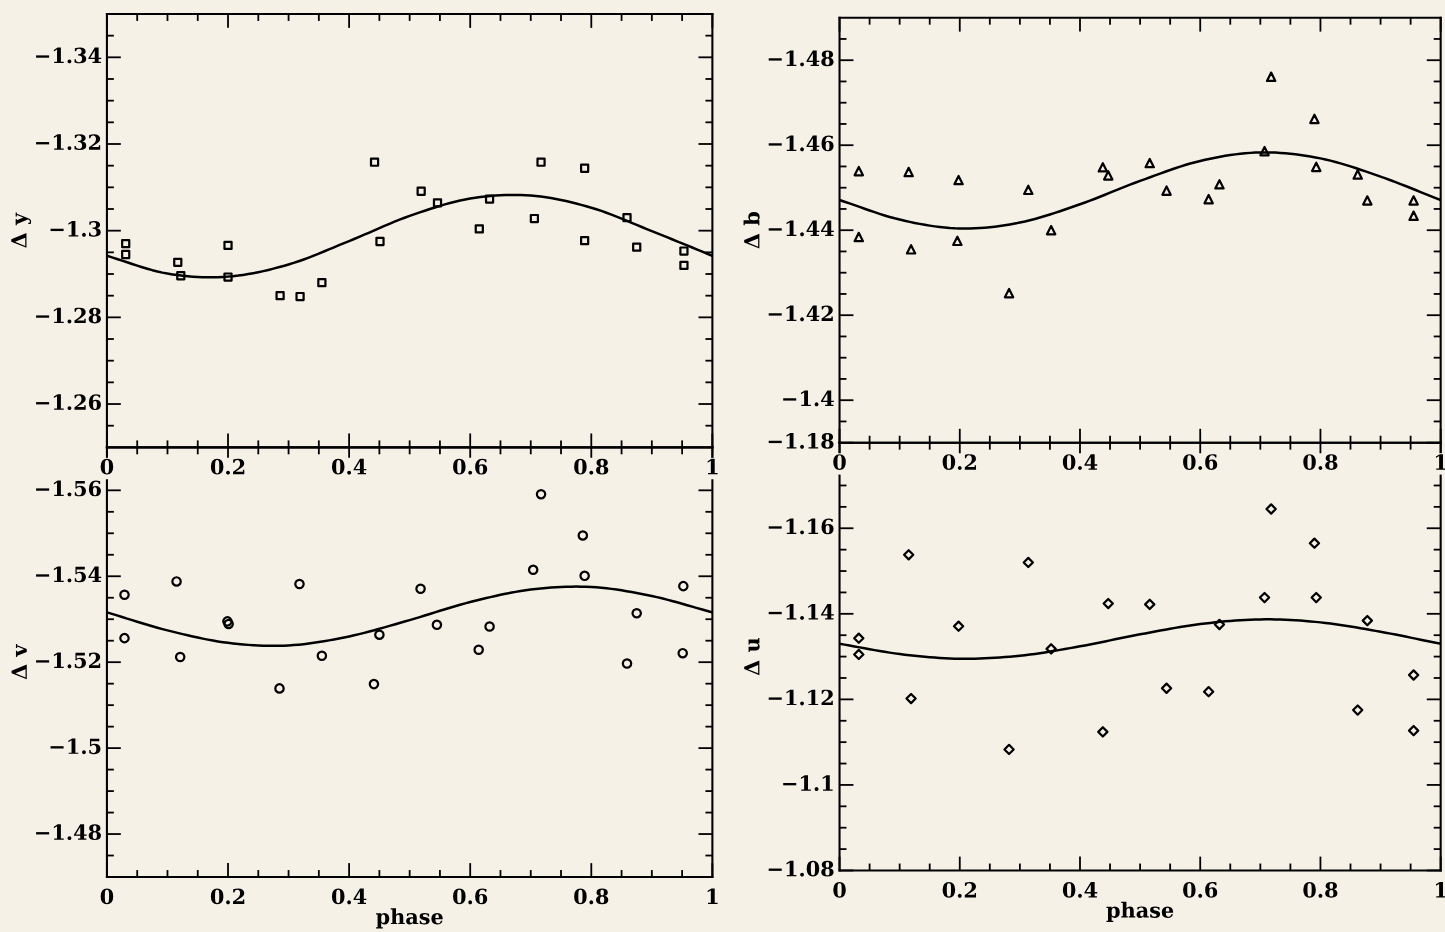 Image resolution: width=1445 pixels, height=932 pixels. Describe the element at coordinates (751, 230) in the screenshot. I see `y-axis-title: Δ b` at that location.